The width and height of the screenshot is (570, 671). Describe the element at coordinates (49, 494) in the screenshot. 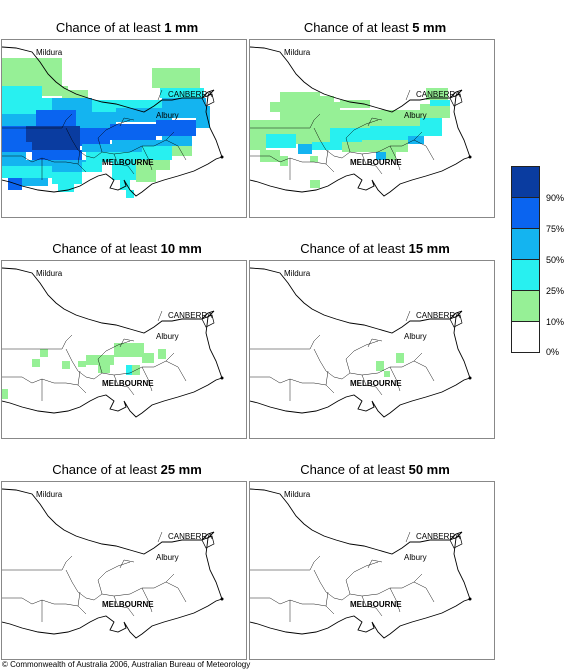

I see `city-label-mildura: Mildura` at that location.